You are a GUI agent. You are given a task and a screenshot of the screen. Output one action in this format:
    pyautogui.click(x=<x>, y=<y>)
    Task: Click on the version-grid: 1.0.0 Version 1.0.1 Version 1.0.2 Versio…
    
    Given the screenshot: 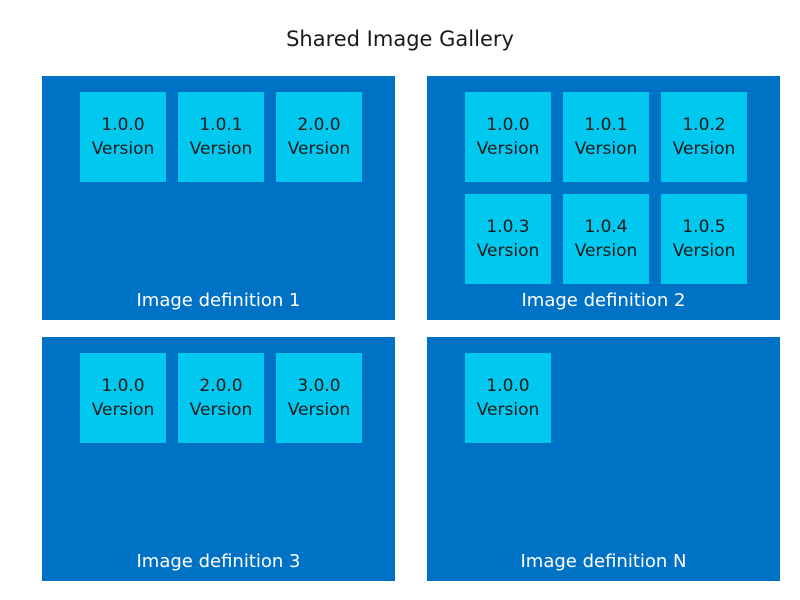 What is the action you would take?
    pyautogui.click(x=606, y=188)
    